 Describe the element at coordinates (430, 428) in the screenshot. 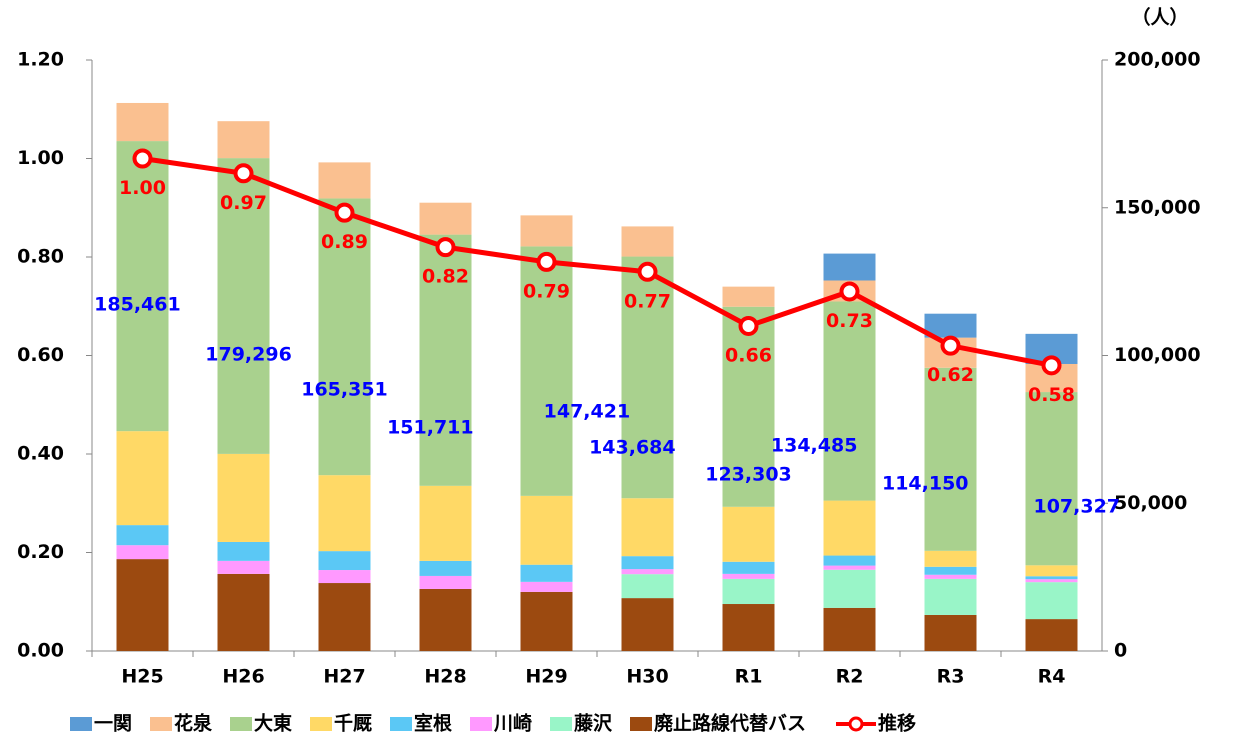

I see `total-label: 151,711` at that location.